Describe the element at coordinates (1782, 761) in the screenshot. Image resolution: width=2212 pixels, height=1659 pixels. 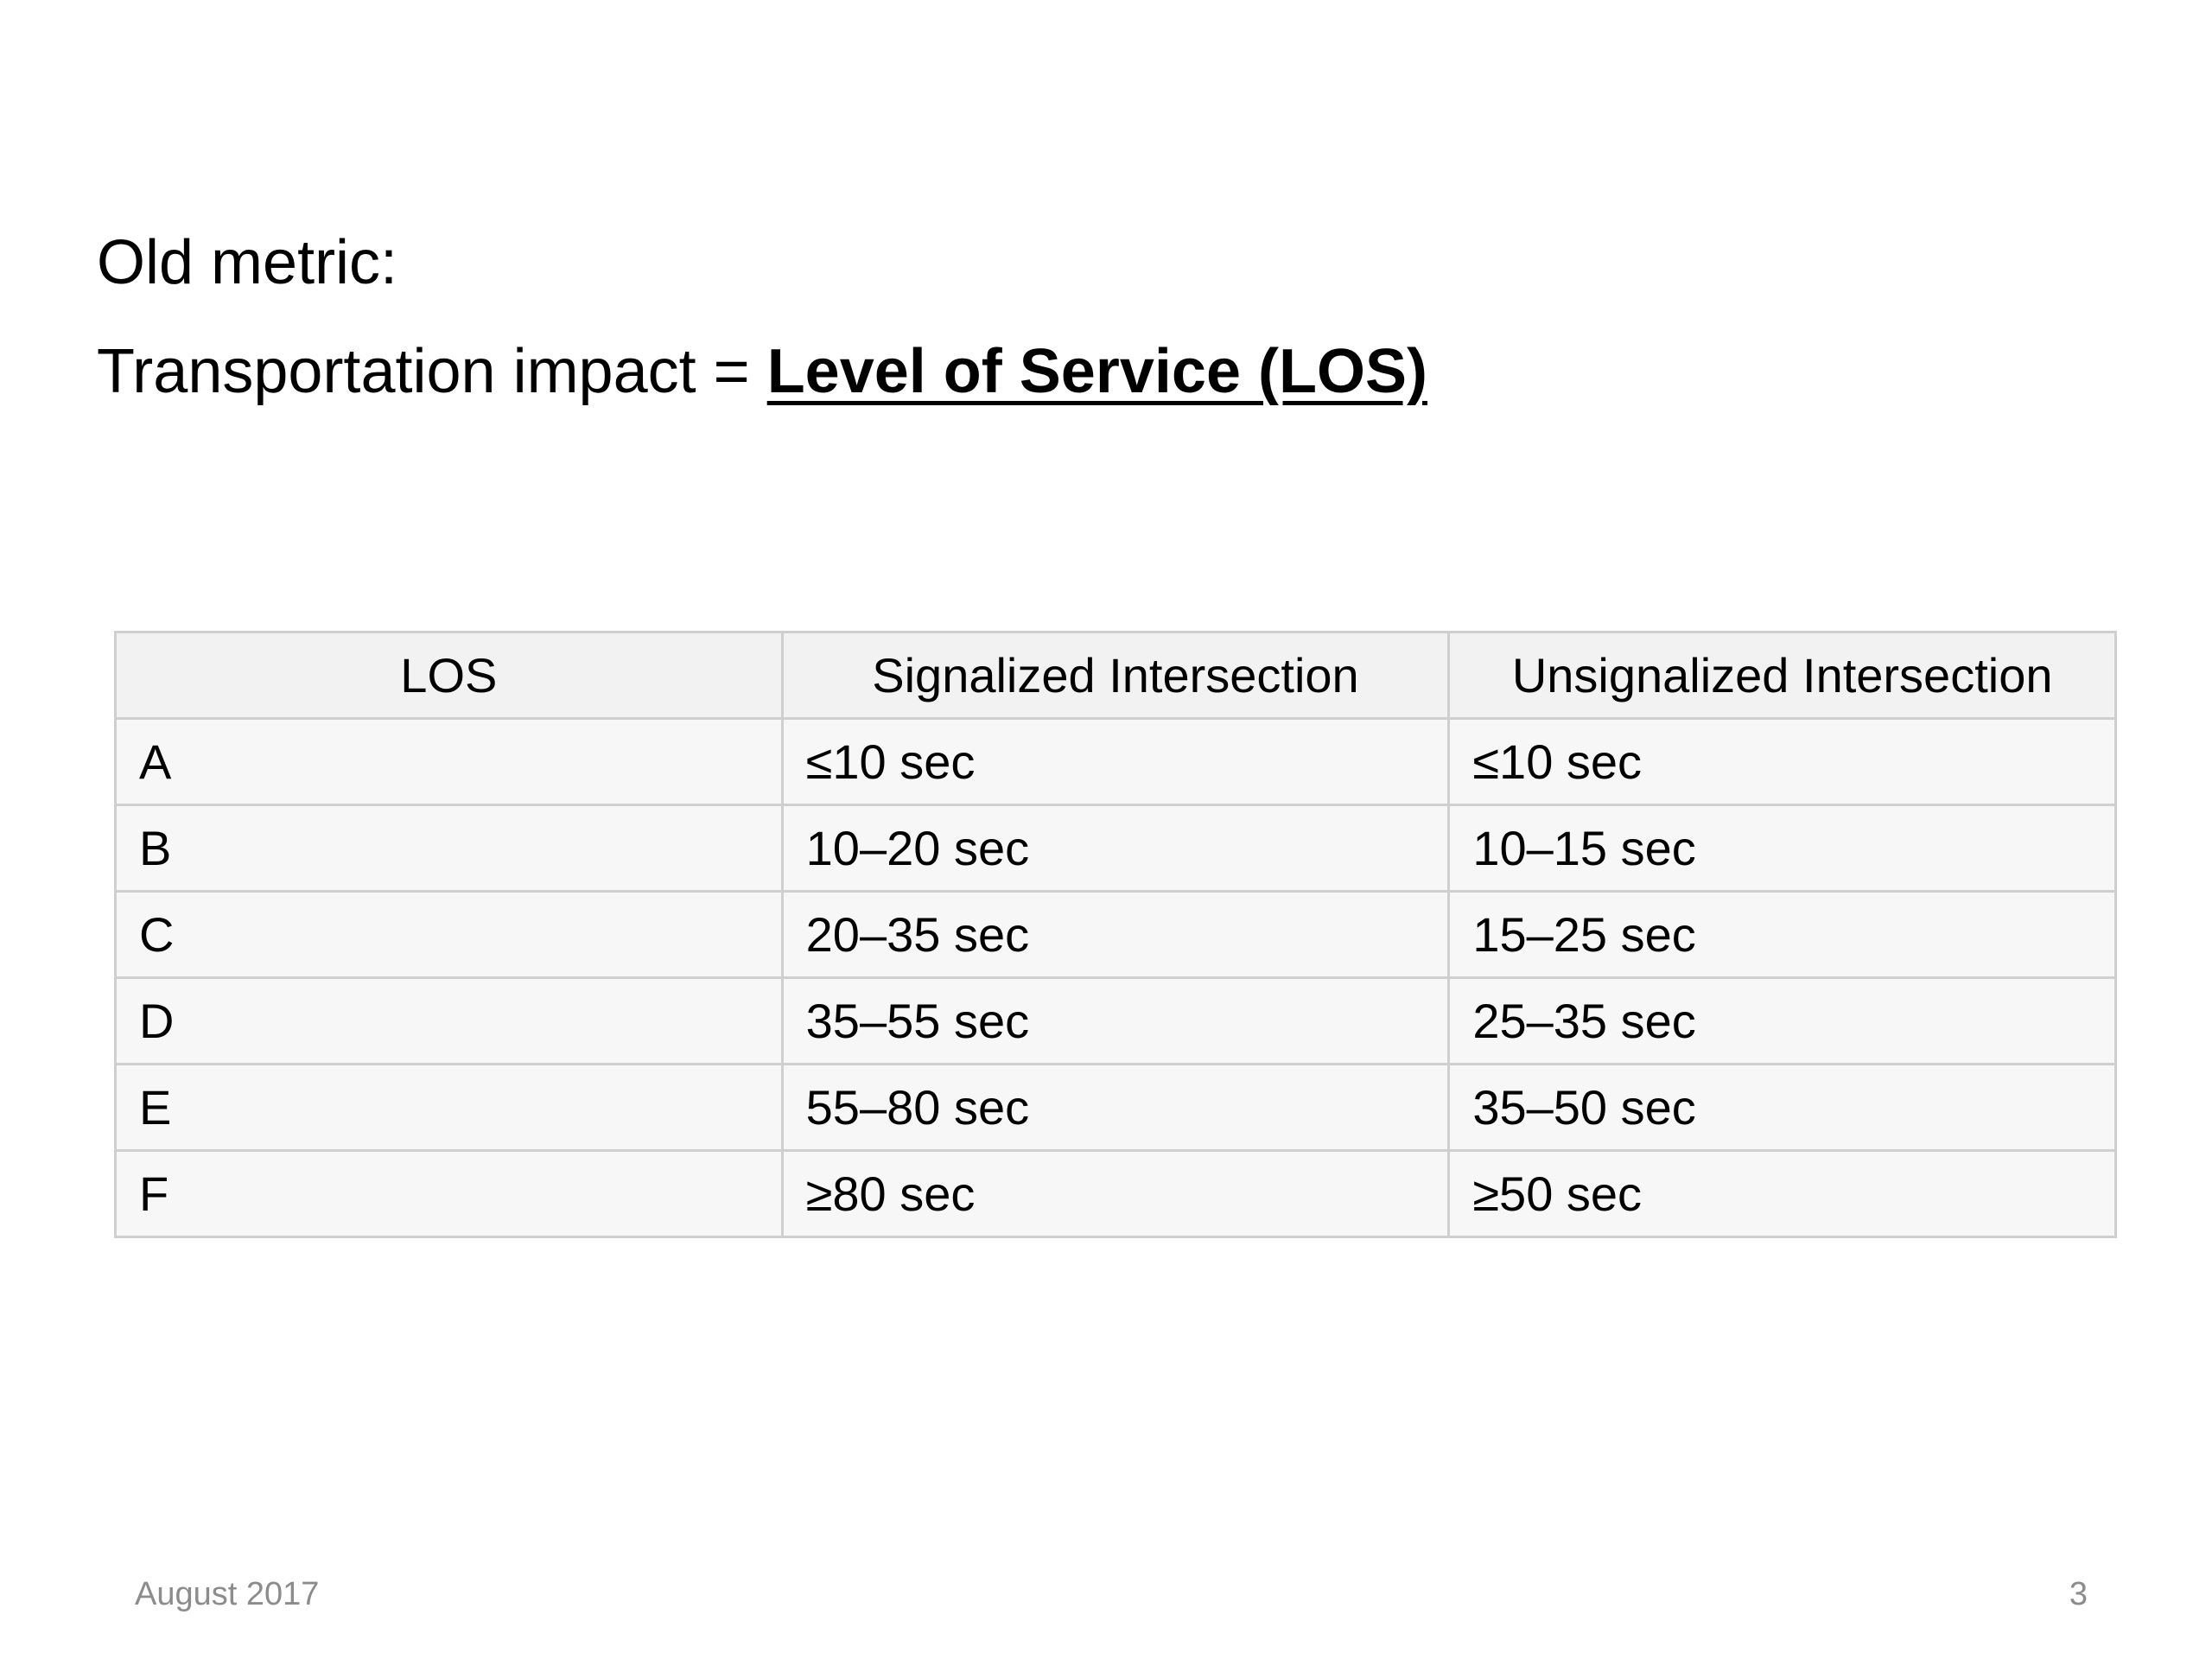
I see `cell-unsignalized: ≤10 sec` at that location.